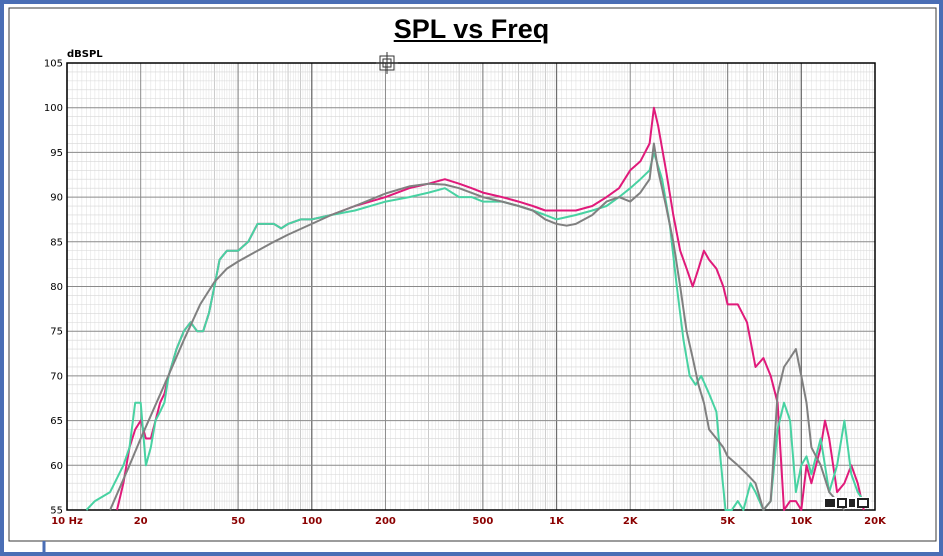  What do you see at coordinates (311, 521) in the screenshot?
I see `x-tick-label: 100` at bounding box center [311, 521].